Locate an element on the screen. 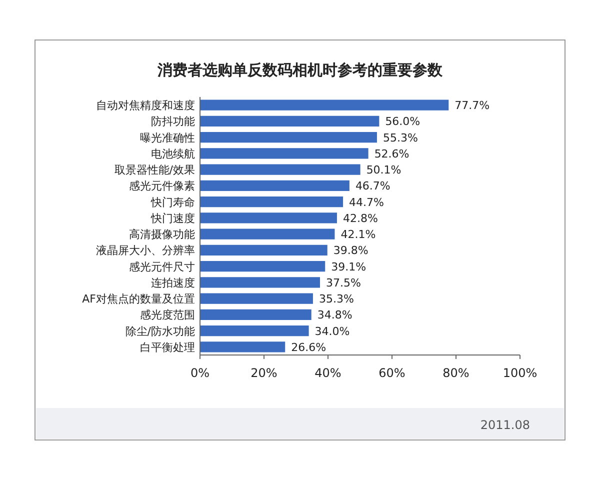  data-label: 46.7% is located at coordinates (372, 186).